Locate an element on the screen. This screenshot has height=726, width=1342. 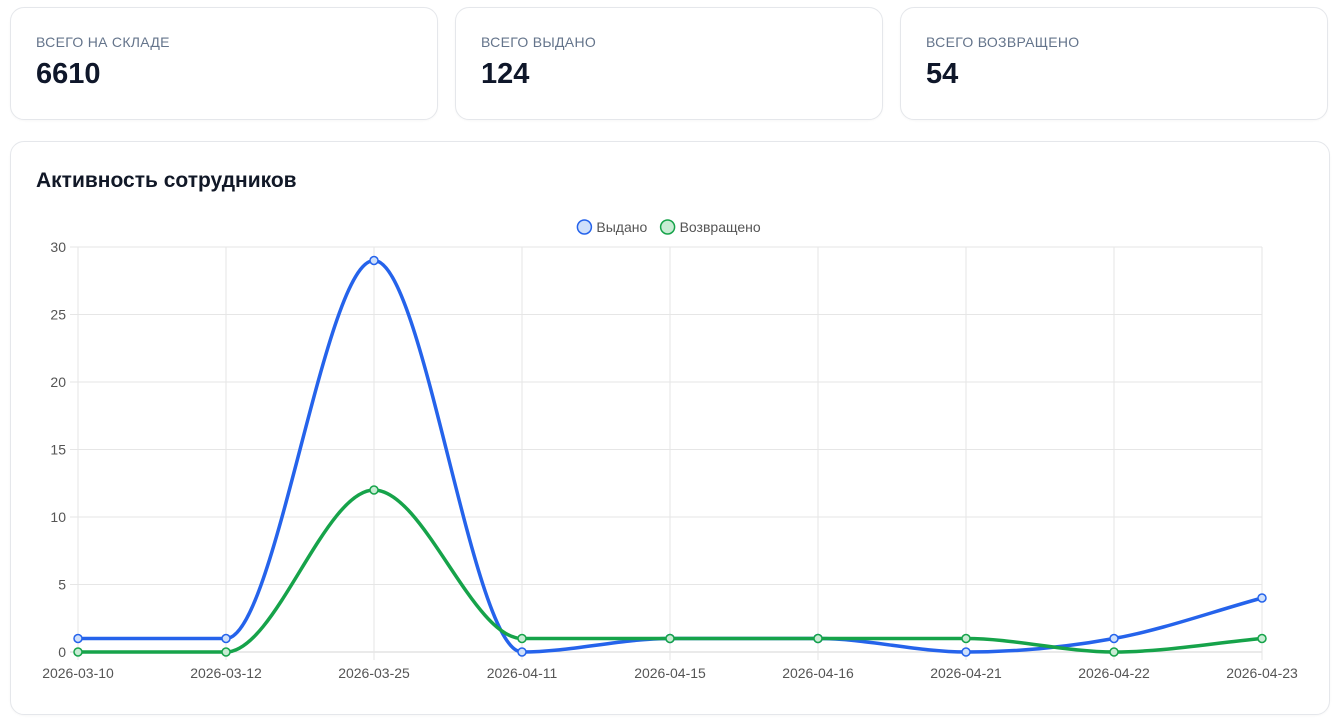
legend-item: Возвращено is located at coordinates (710, 227).